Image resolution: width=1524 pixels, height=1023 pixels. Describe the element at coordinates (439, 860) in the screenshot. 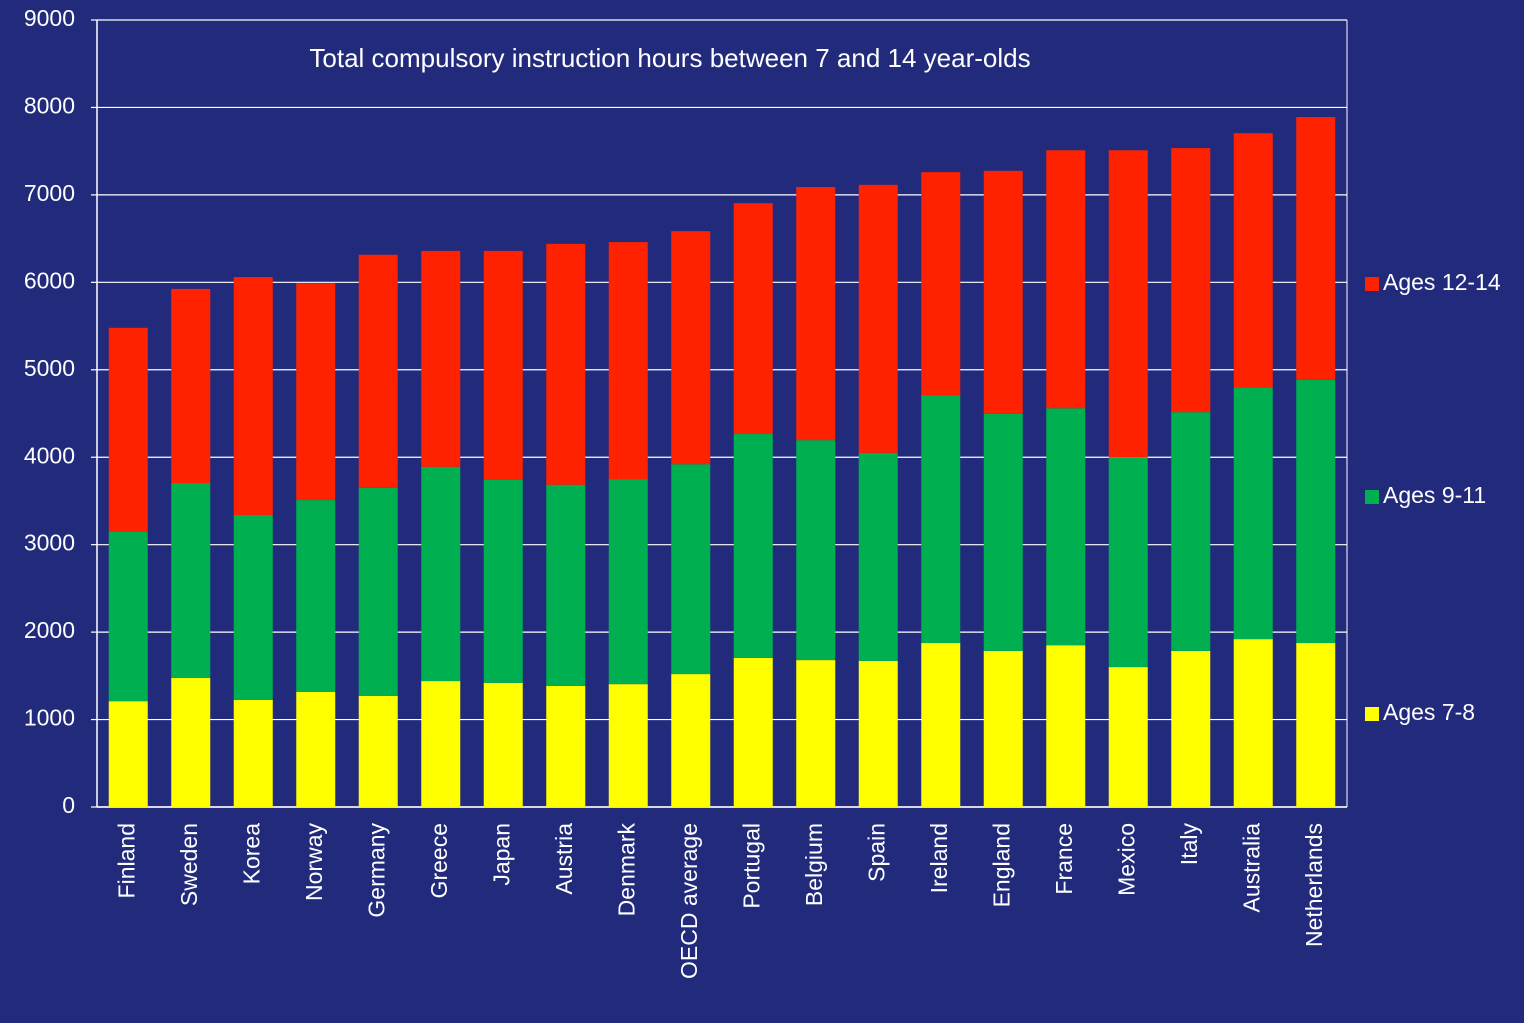

I see `x-tick-label: Greece` at that location.